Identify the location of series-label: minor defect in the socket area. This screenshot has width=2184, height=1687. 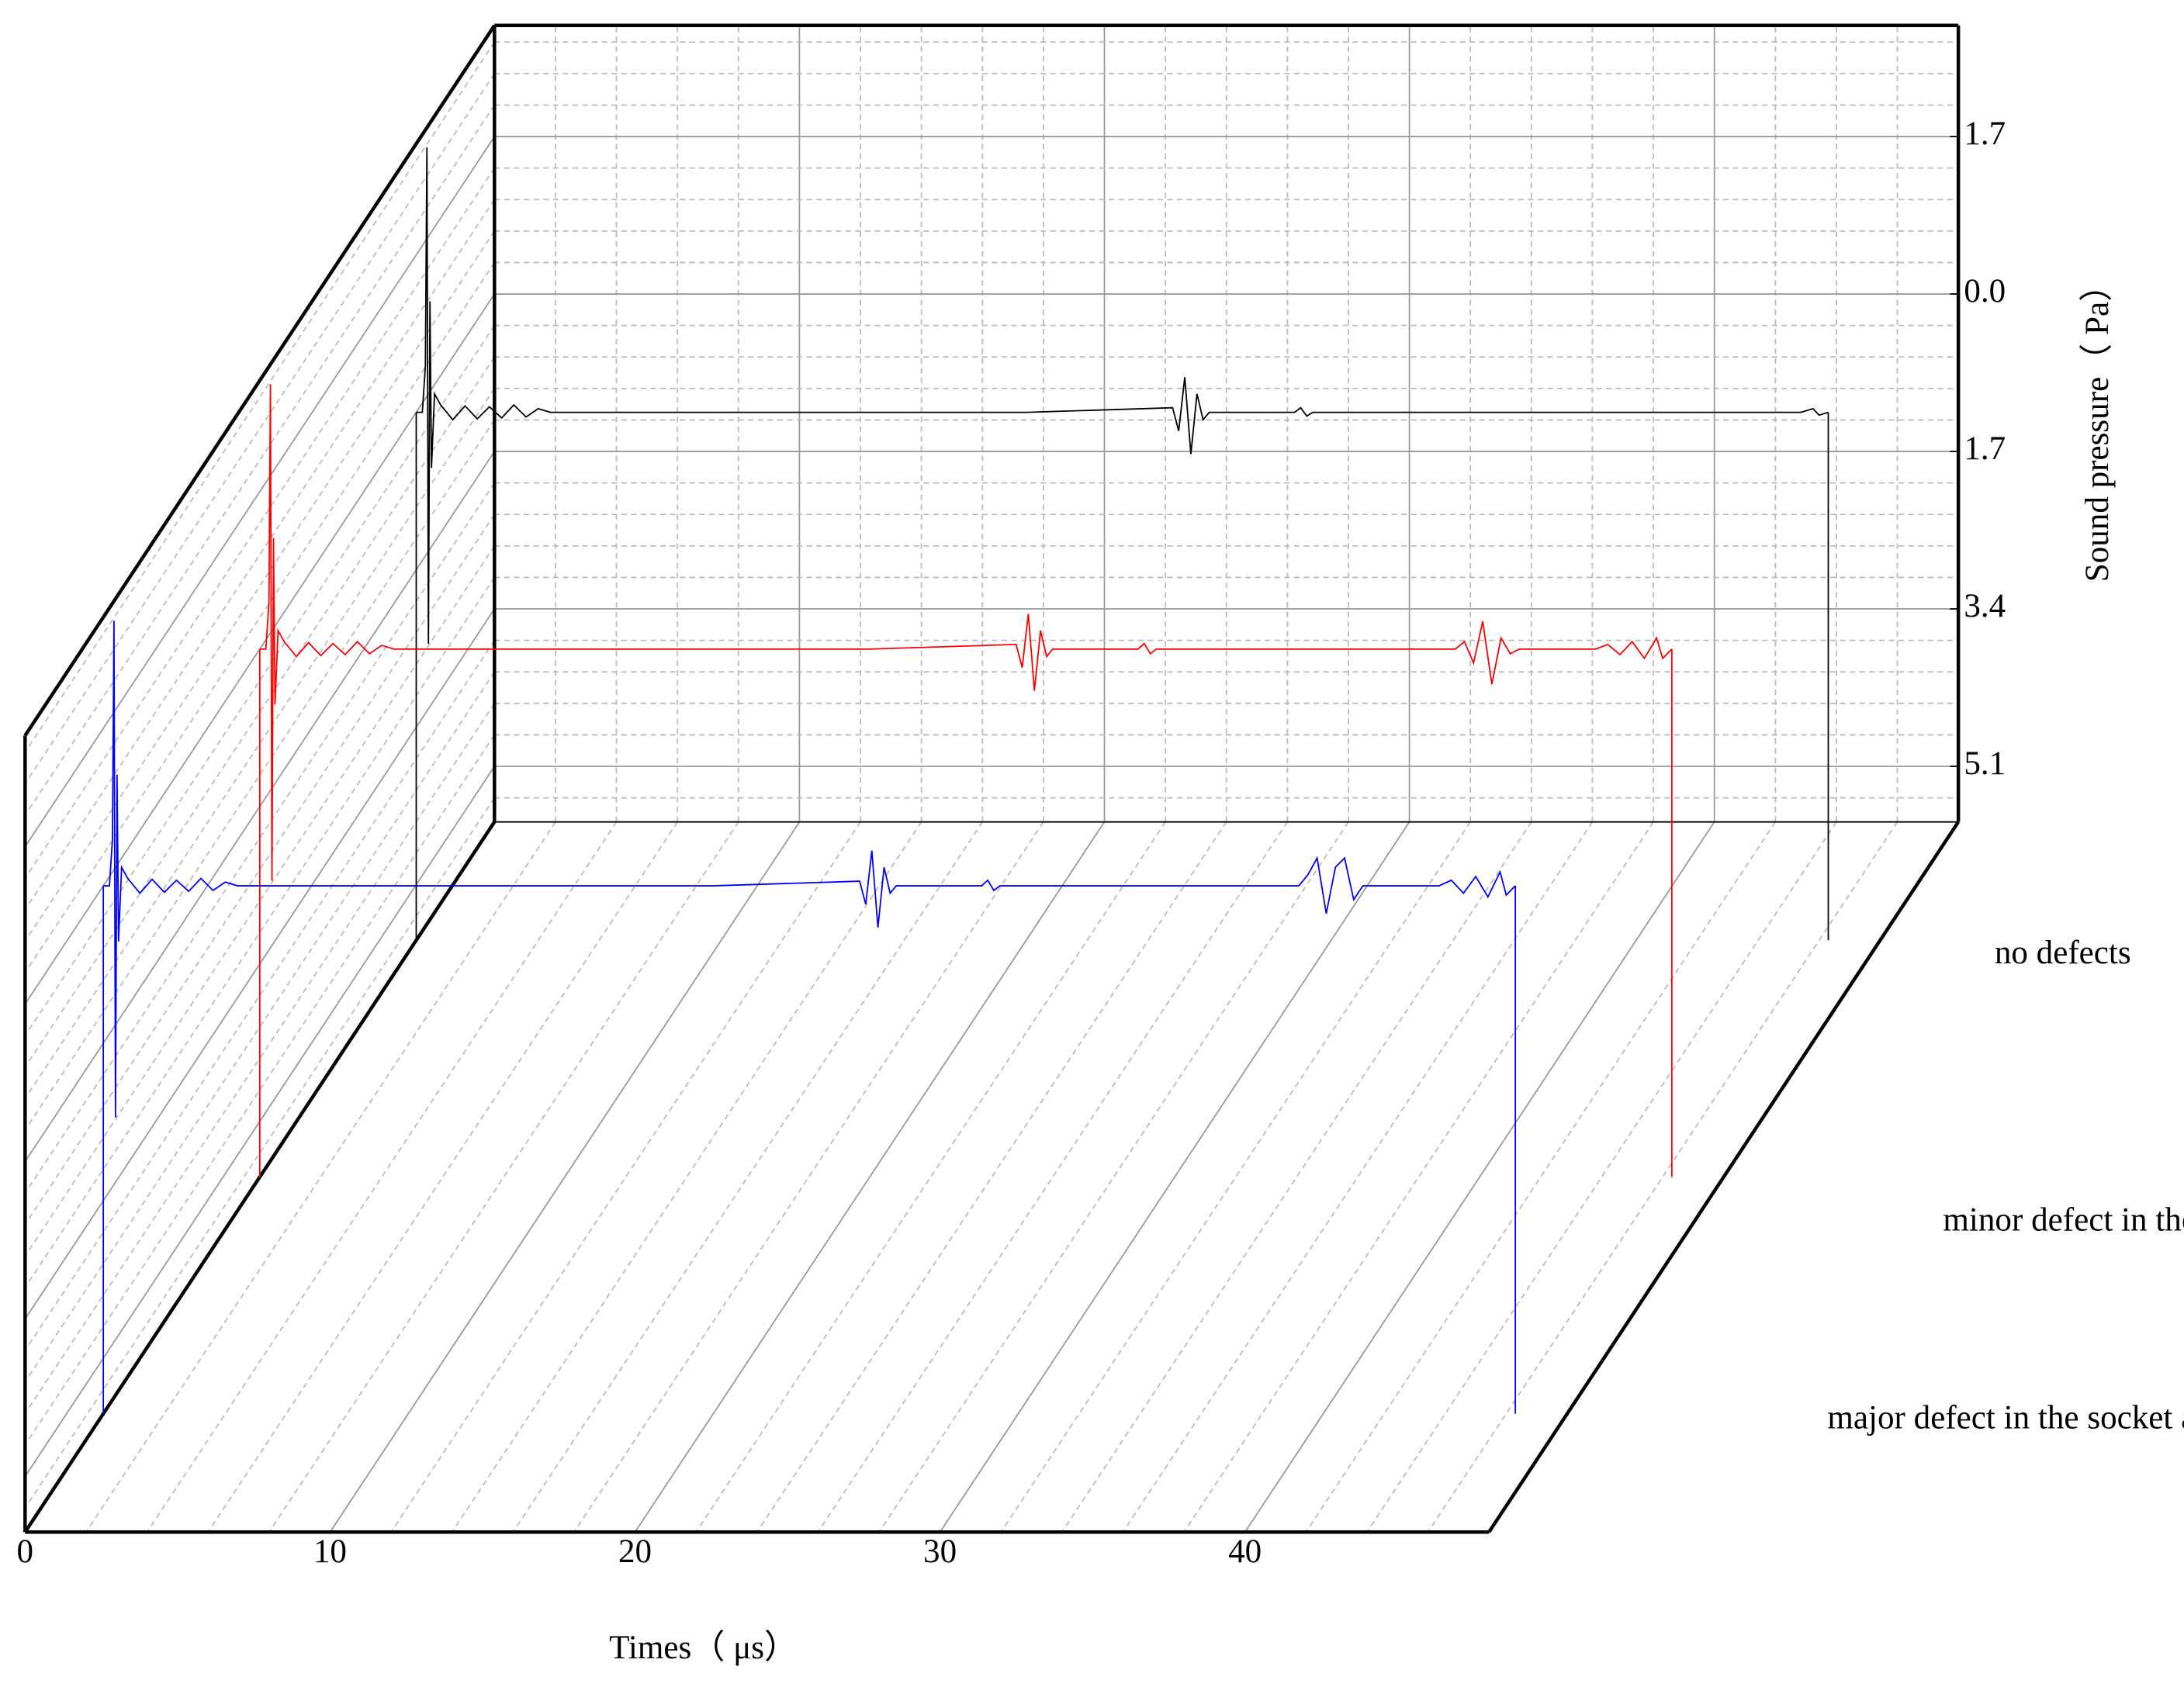
(2063, 1221).